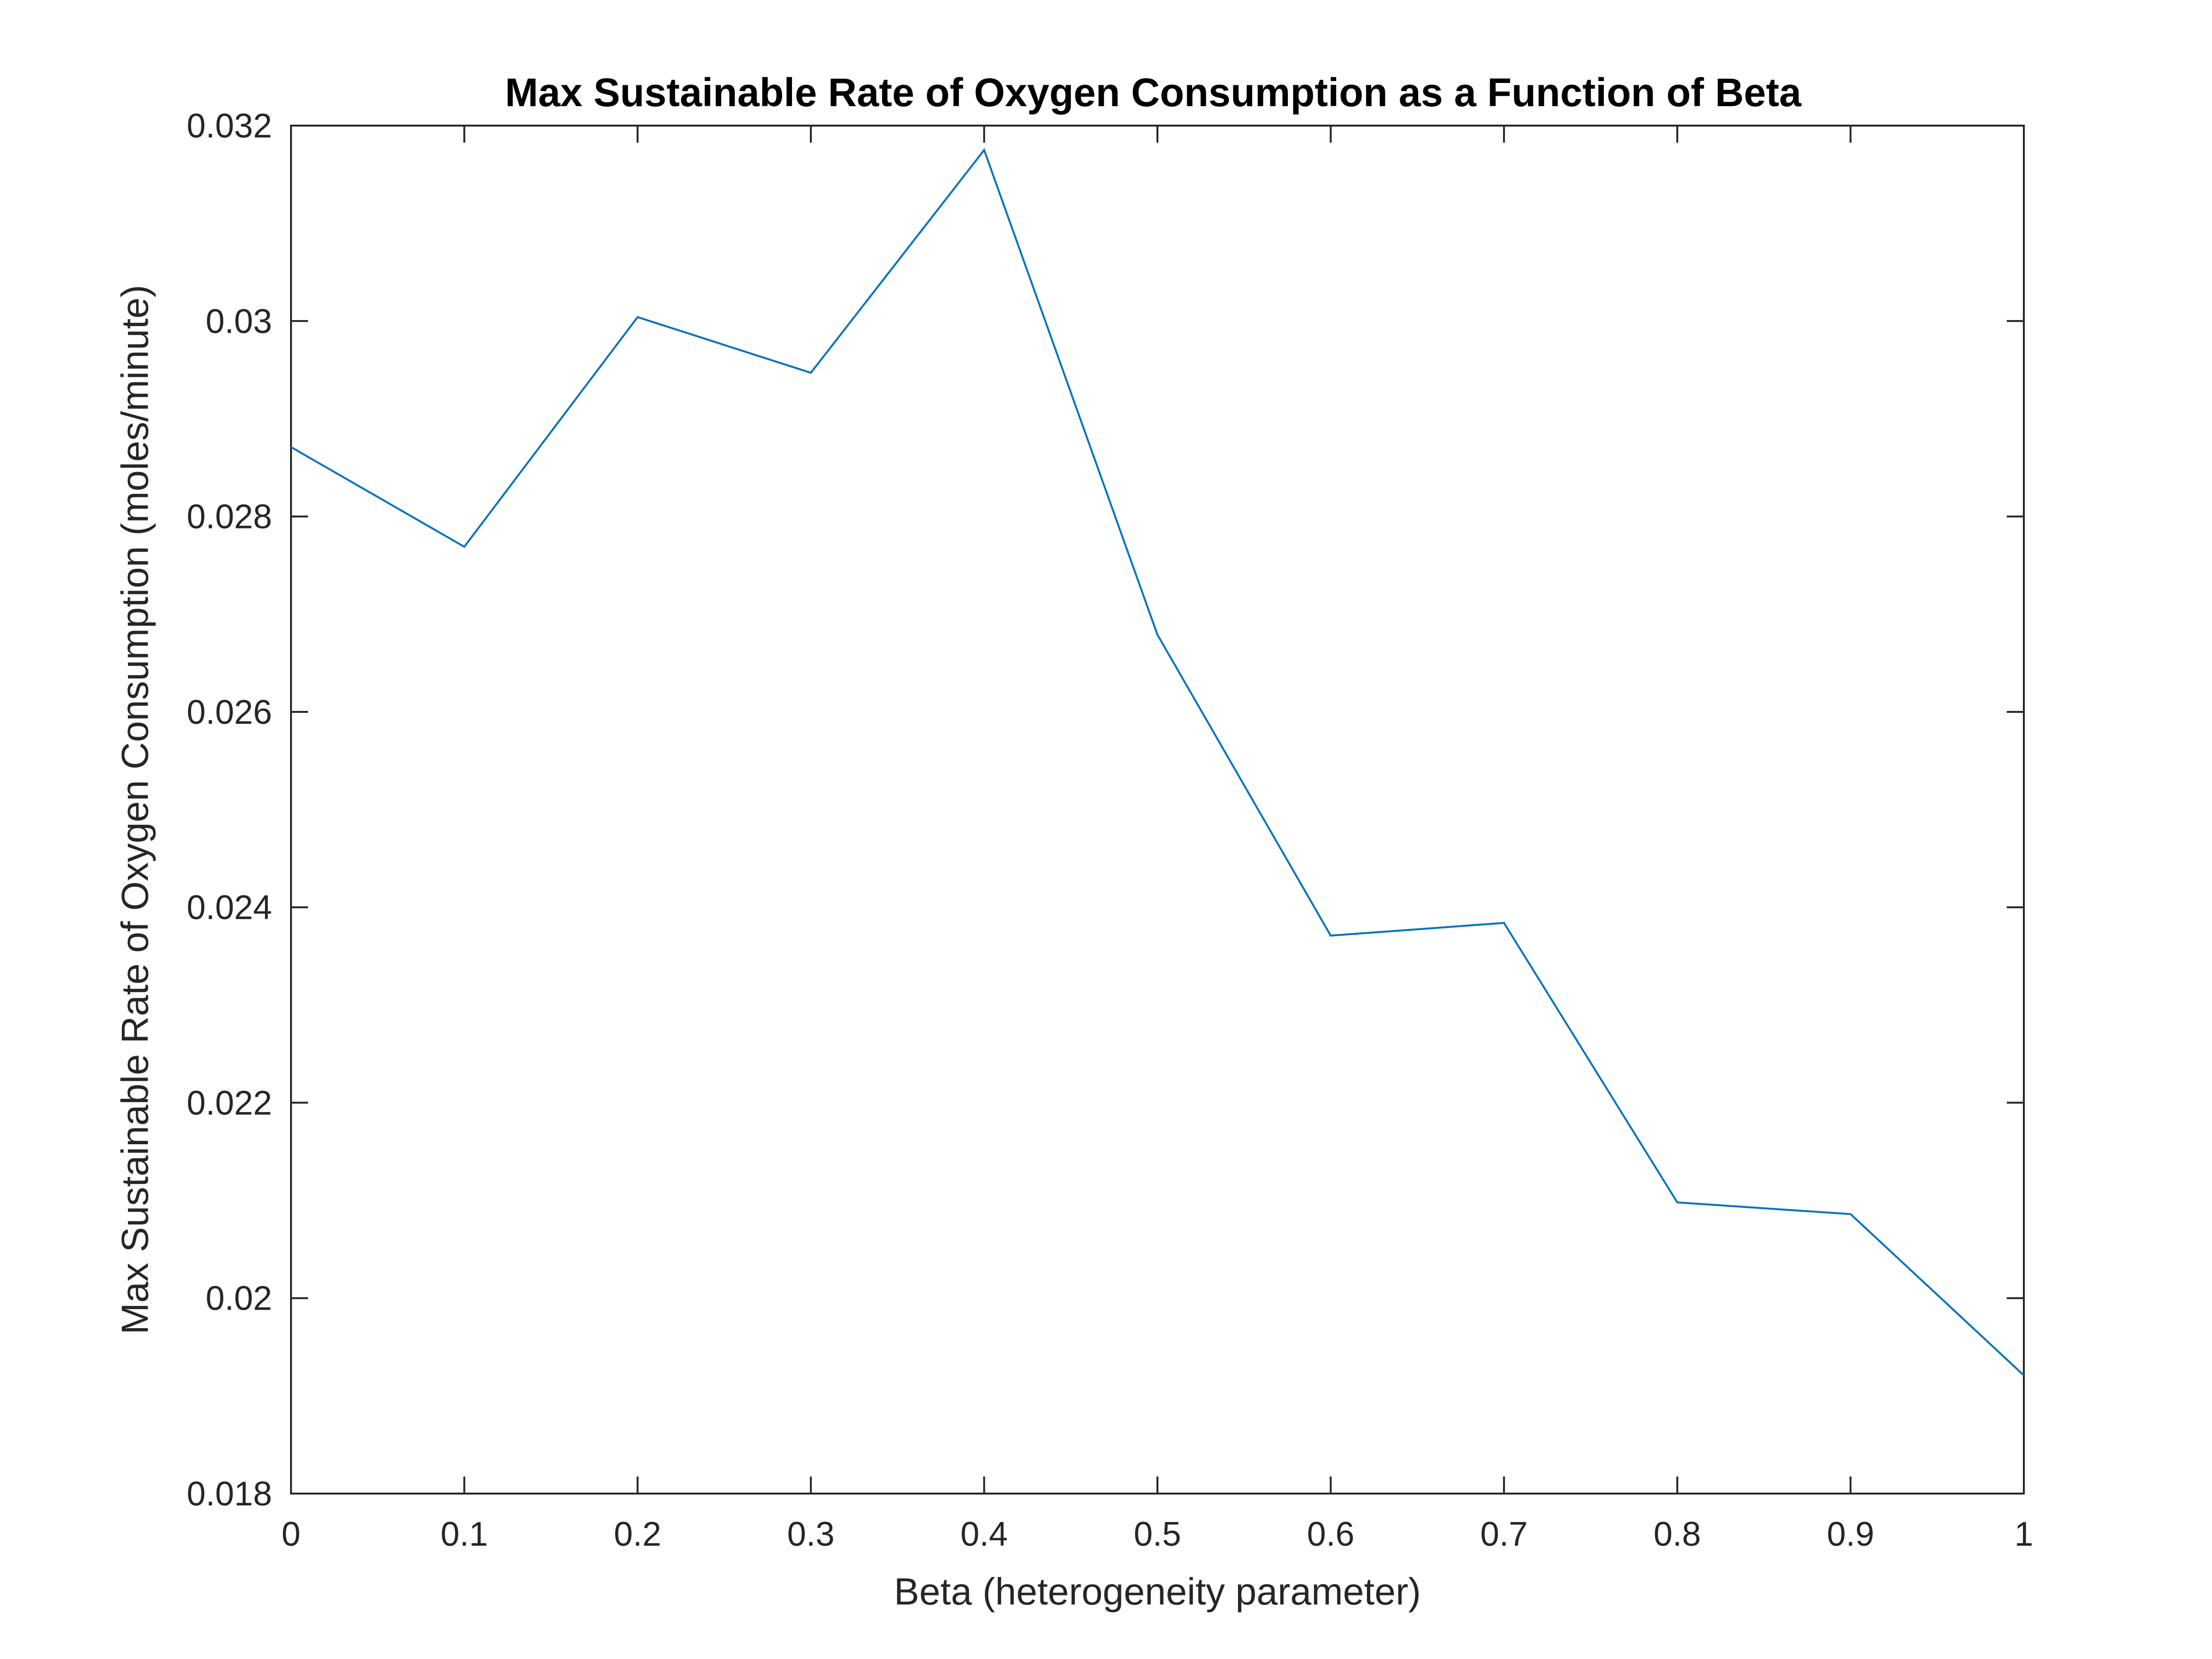 The width and height of the screenshot is (2212, 1659). What do you see at coordinates (2023, 1534) in the screenshot?
I see `x-tick-label: 1` at bounding box center [2023, 1534].